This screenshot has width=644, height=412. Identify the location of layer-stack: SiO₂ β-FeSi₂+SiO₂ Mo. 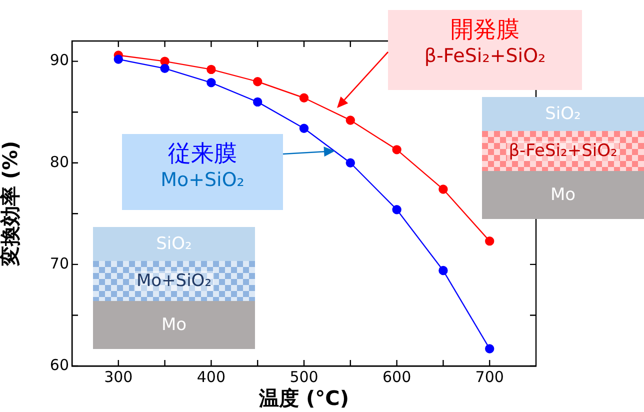
(563, 158).